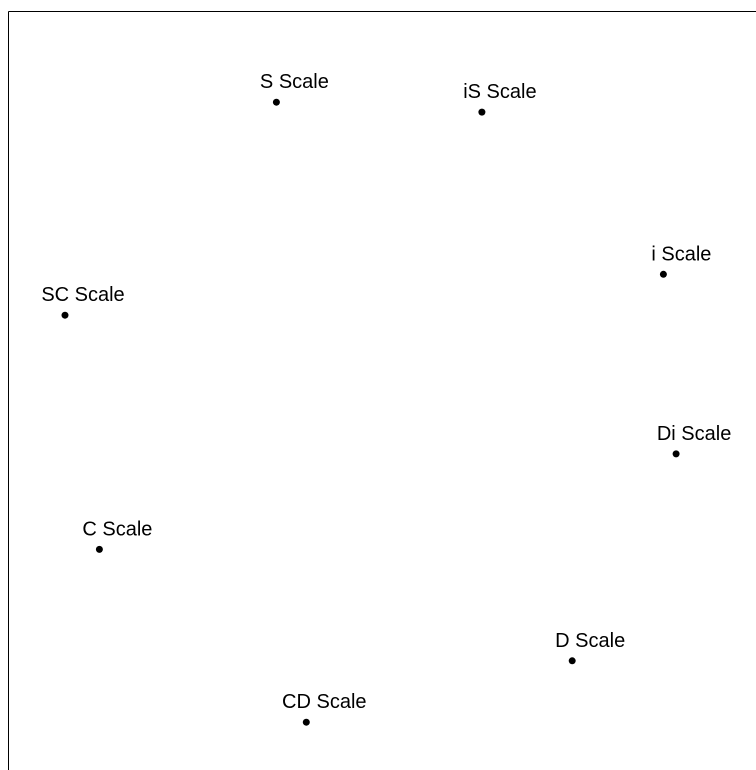 The height and width of the screenshot is (770, 756). I want to click on point-label: Di Scale, so click(694, 434).